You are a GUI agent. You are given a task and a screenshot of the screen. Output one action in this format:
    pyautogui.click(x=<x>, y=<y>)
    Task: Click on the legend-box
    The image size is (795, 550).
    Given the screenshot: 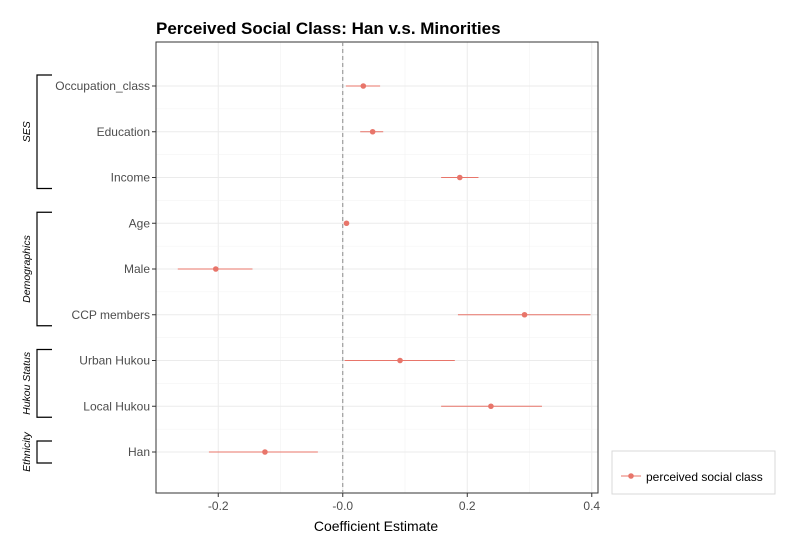 What is the action you would take?
    pyautogui.click(x=693, y=472)
    